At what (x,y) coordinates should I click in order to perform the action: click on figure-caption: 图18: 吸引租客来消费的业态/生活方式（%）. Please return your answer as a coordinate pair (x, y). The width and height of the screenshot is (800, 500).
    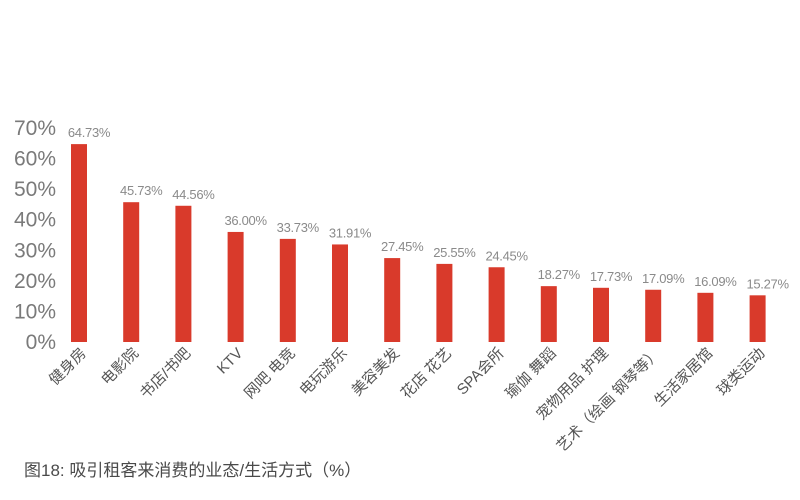
    Looking at the image, I should click on (193, 470).